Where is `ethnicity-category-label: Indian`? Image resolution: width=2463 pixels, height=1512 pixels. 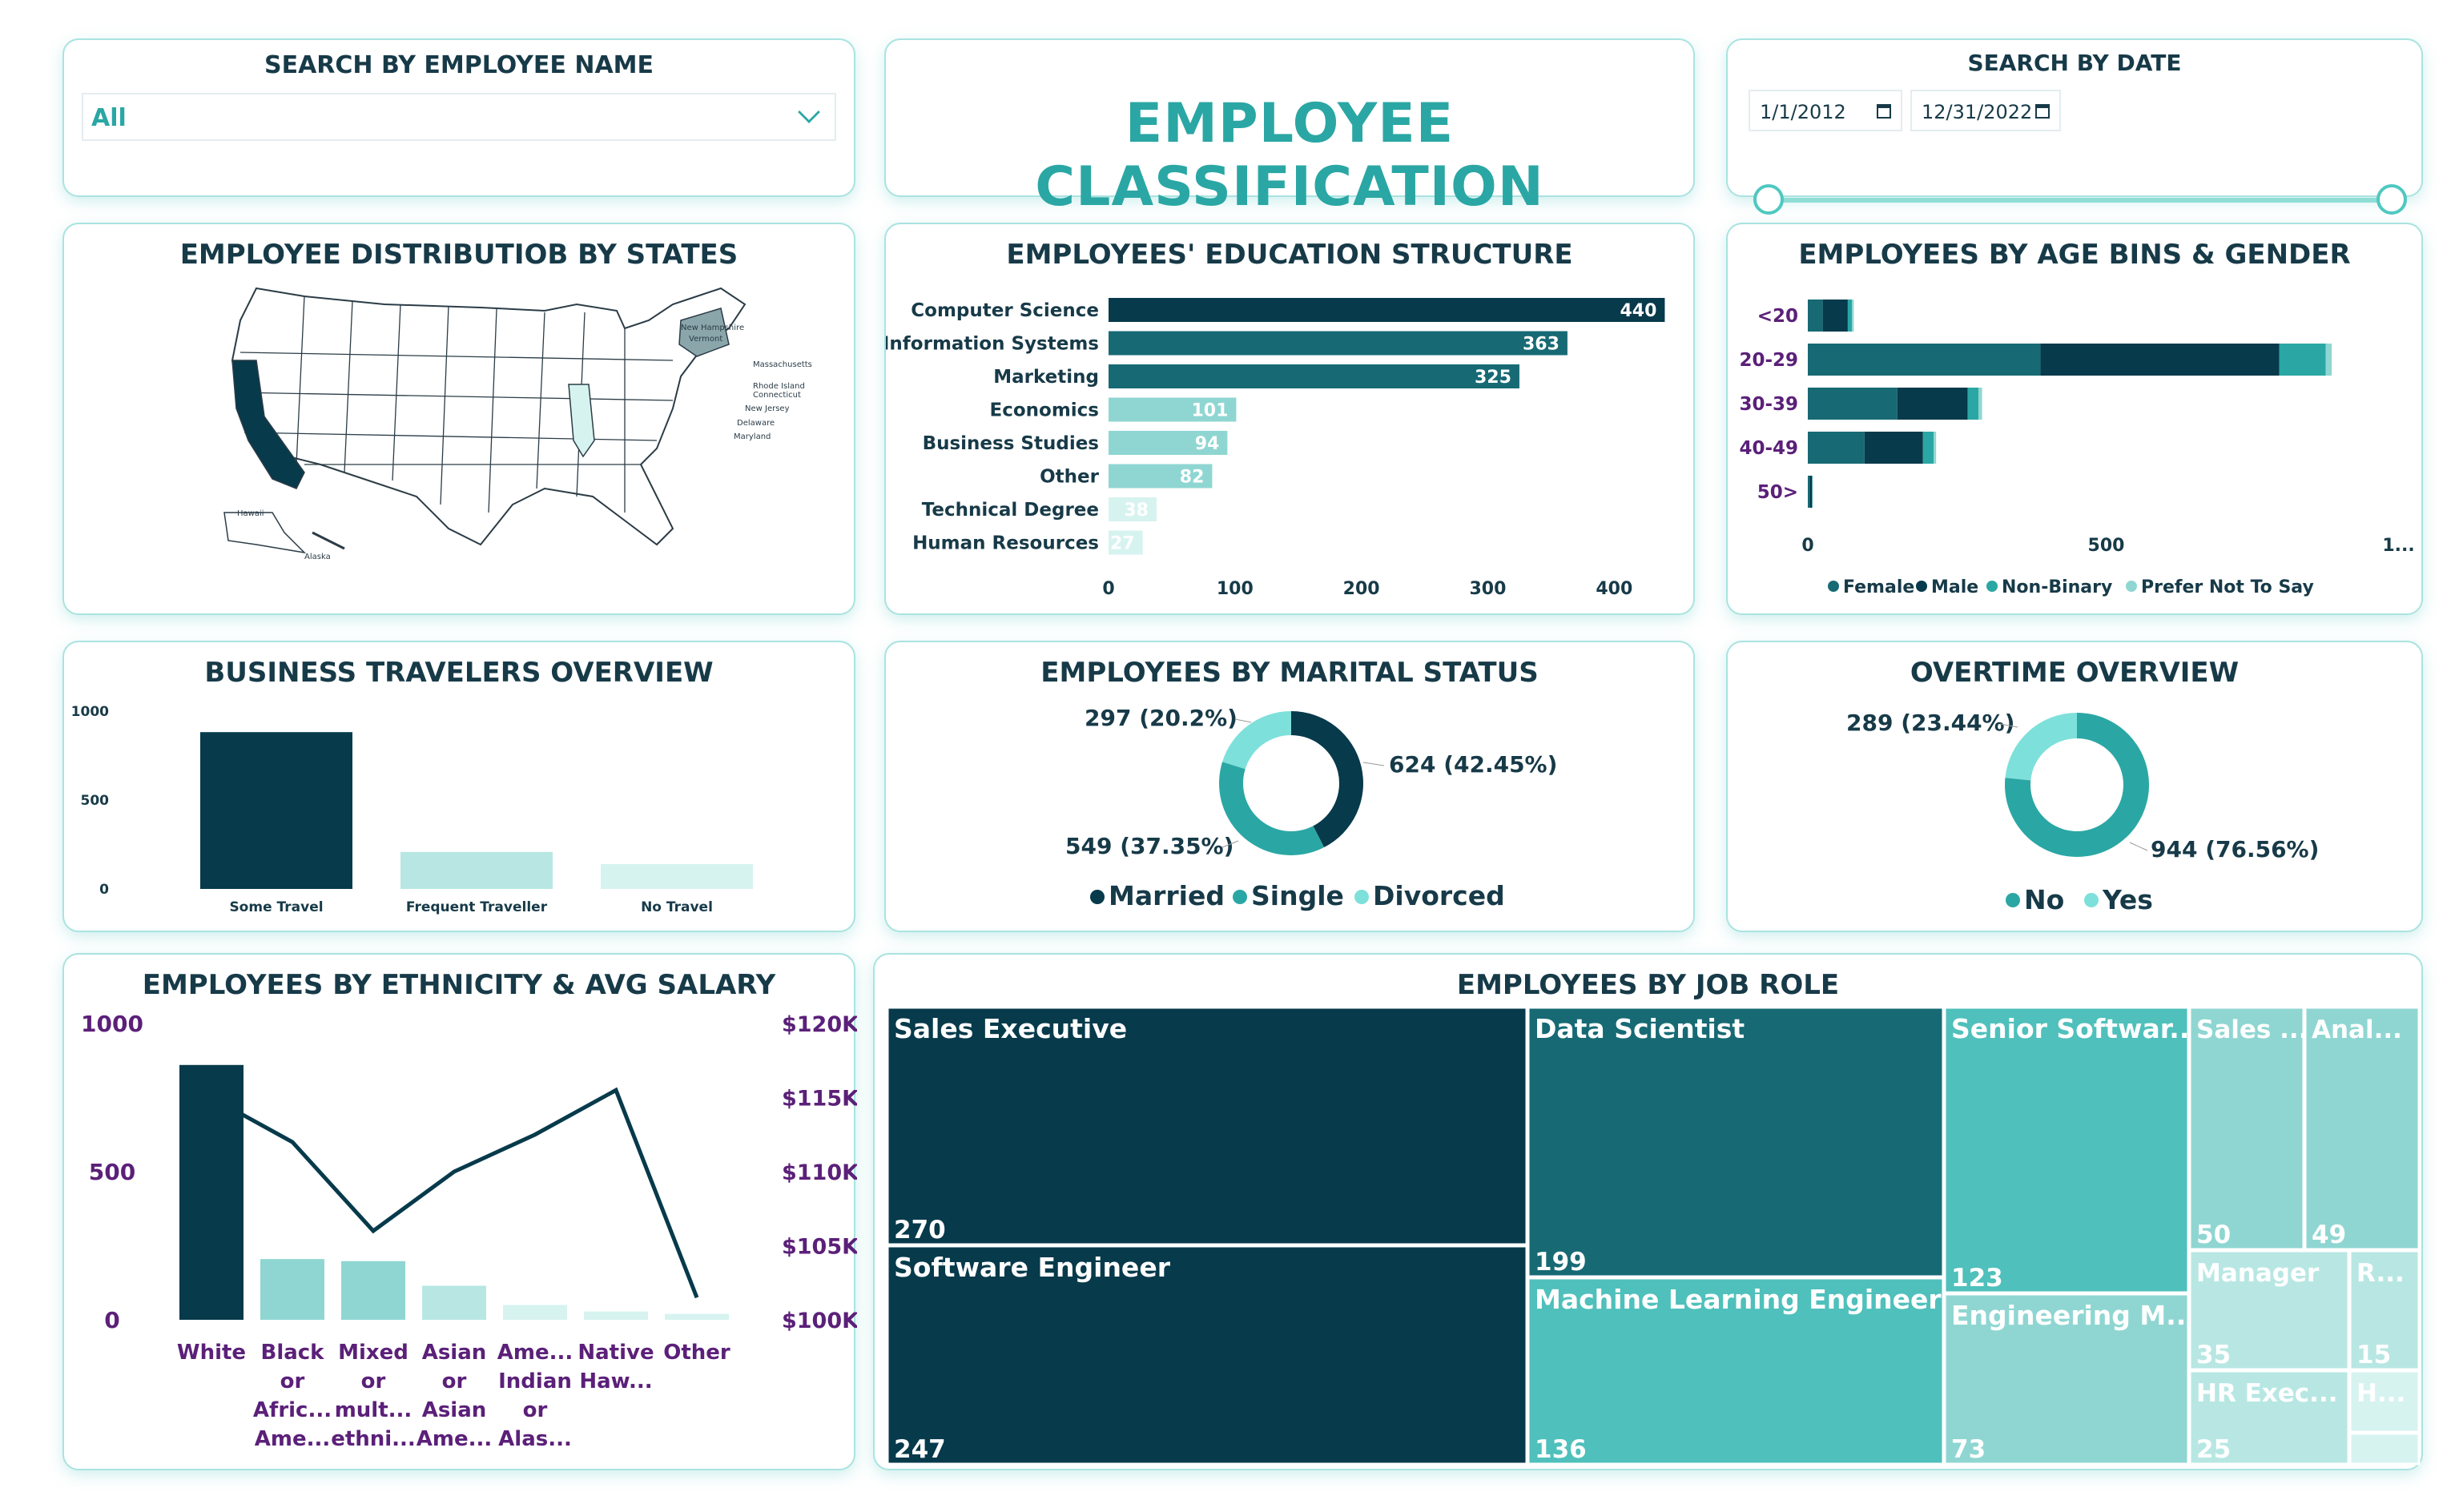
ethnicity-category-label: Indian is located at coordinates (535, 1381).